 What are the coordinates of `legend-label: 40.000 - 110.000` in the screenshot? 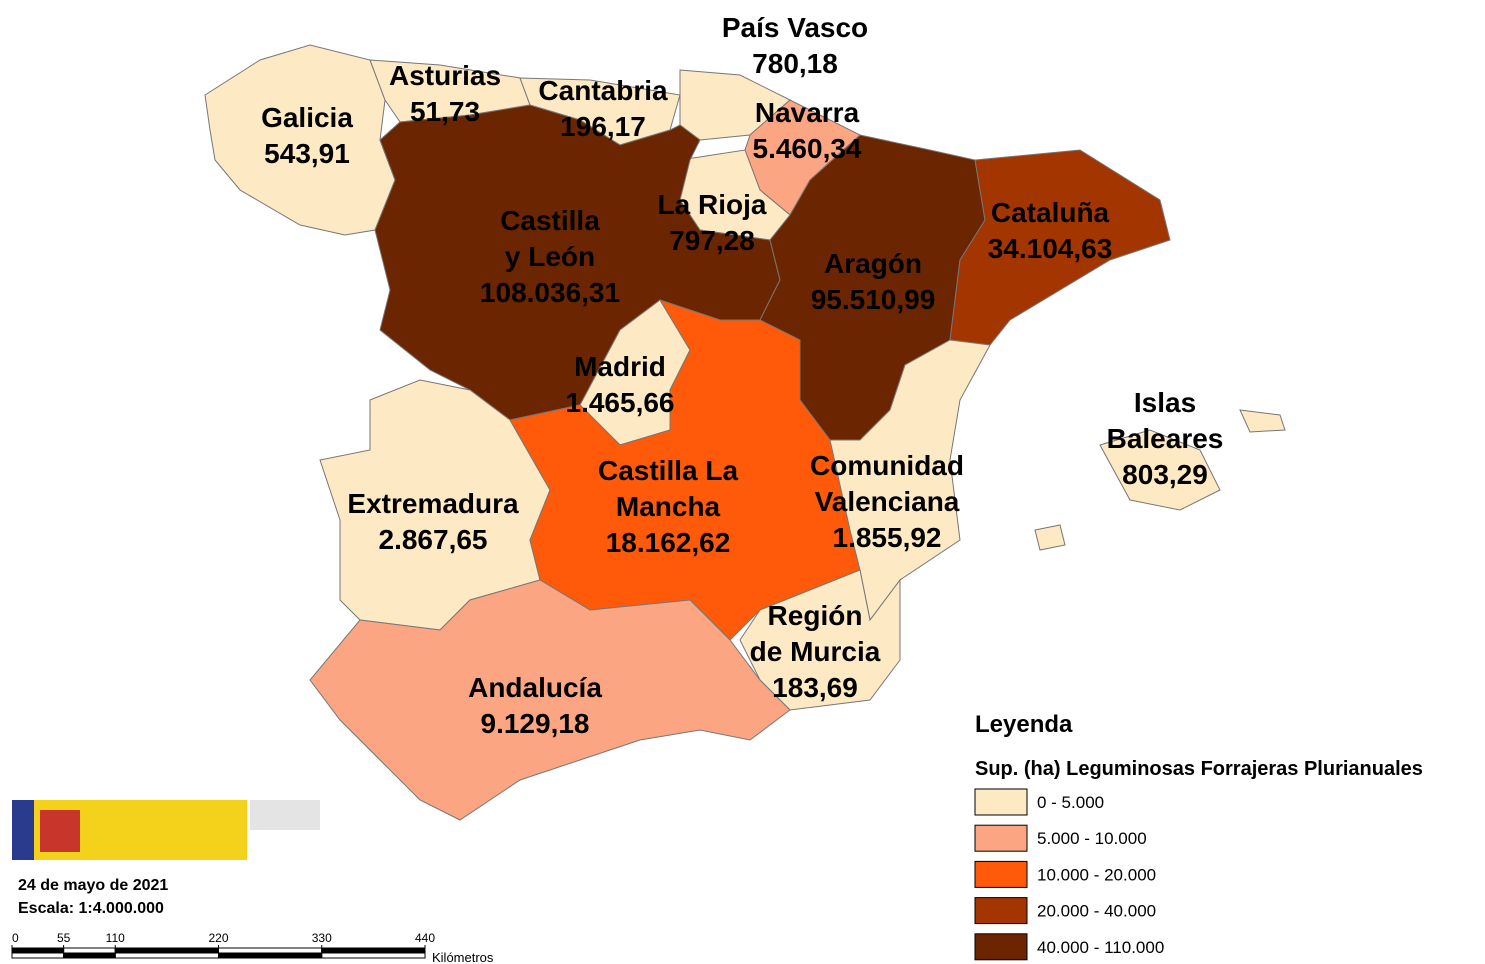 It's located at (1100, 947).